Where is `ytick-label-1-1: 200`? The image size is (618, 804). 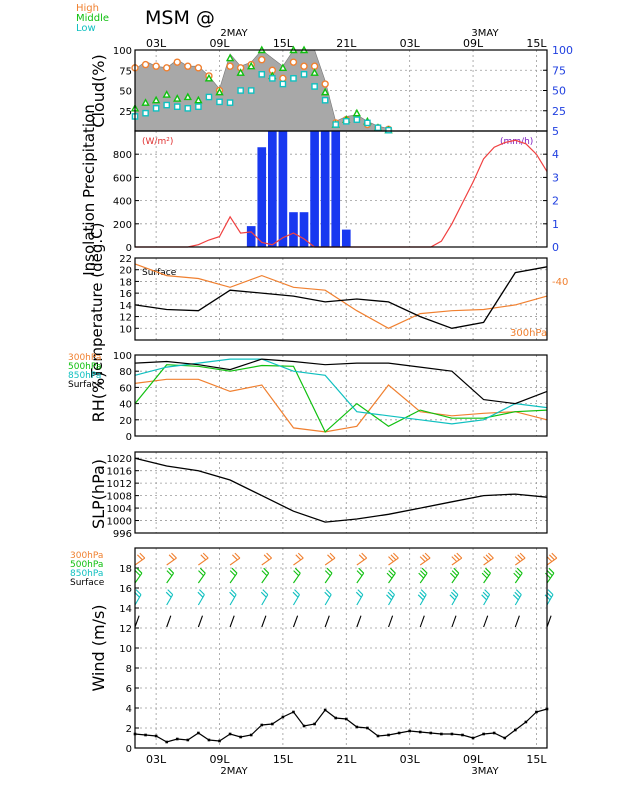
ytick-label-1-1: 200 is located at coordinates (122, 225).